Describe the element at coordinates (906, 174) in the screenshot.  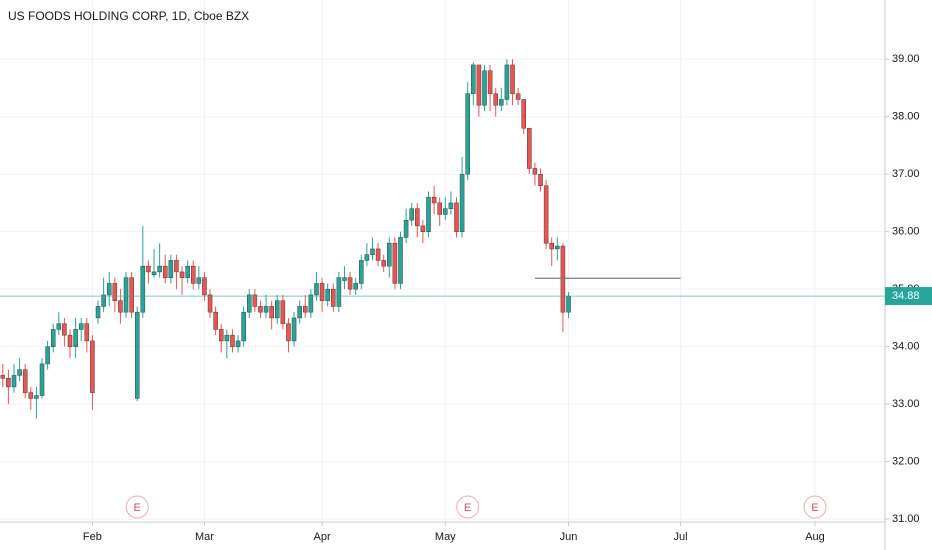
I see `y-tick-label: 37.00` at that location.